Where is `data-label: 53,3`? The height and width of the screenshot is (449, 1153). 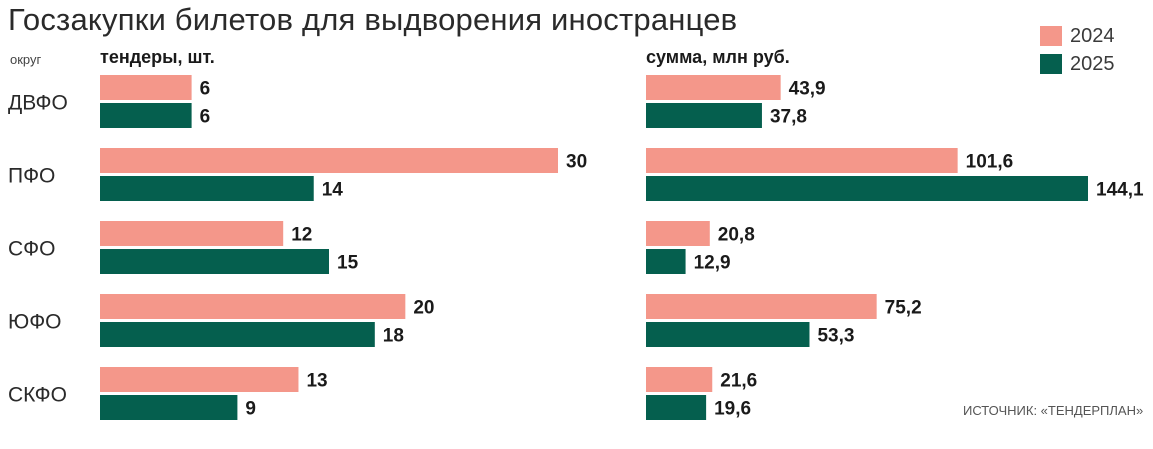 data-label: 53,3 is located at coordinates (835, 336).